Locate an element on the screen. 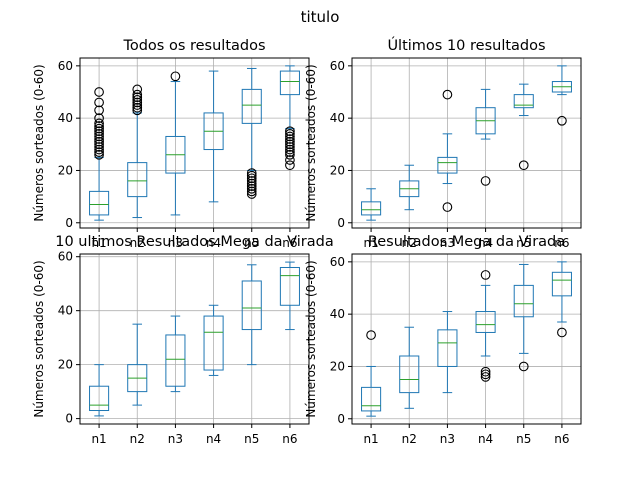 The width and height of the screenshot is (640, 480). subplot-title: Últimos 10 resultados is located at coordinates (466, 45).